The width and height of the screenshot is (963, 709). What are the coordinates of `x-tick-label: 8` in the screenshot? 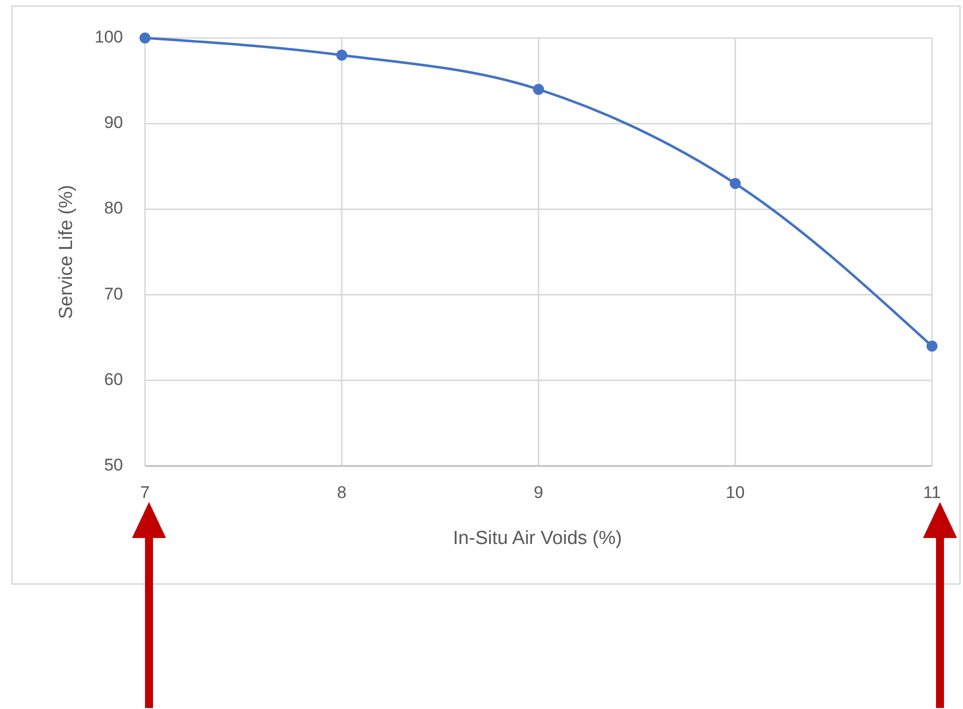 It's located at (341, 492).